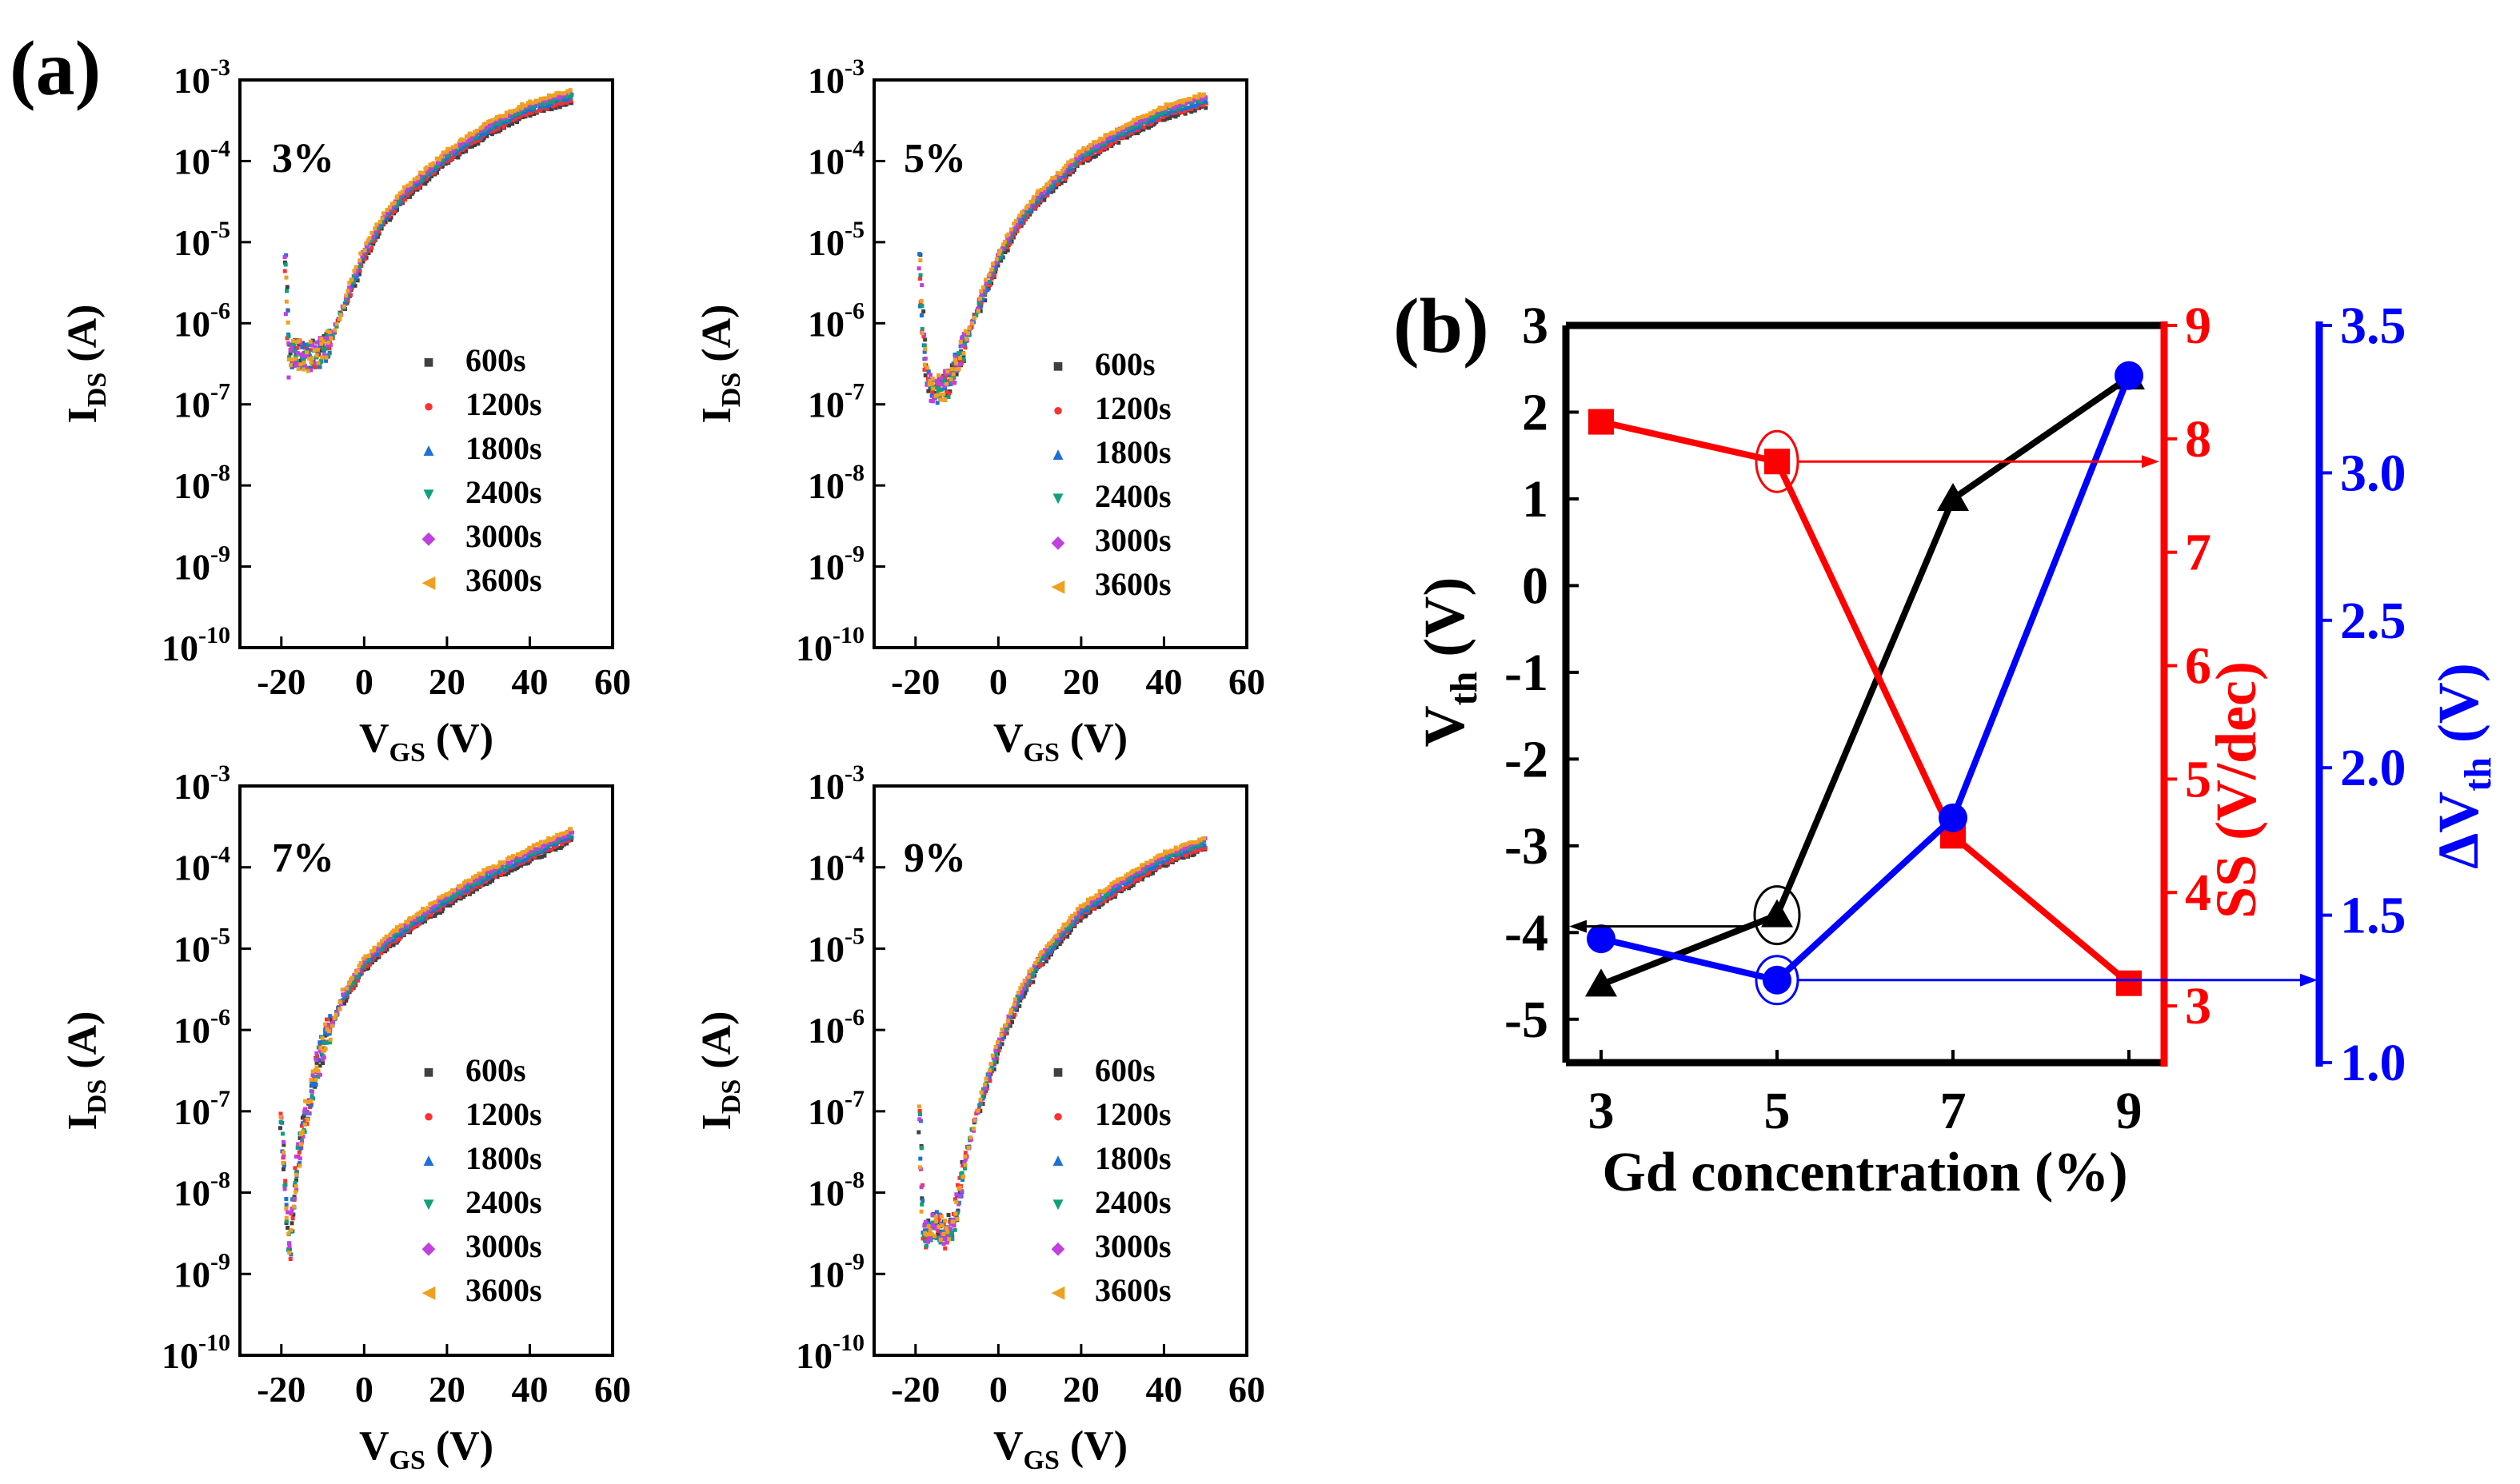  Describe the element at coordinates (1526, 673) in the screenshot. I see `left-tick-label: -1` at that location.